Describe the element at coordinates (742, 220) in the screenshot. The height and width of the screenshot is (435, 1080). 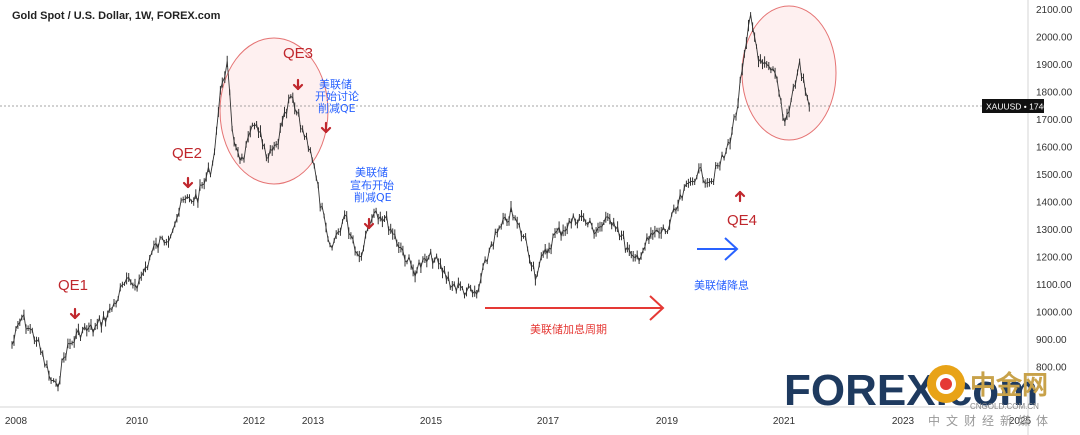
I see `qe4-label: QE4` at that location.